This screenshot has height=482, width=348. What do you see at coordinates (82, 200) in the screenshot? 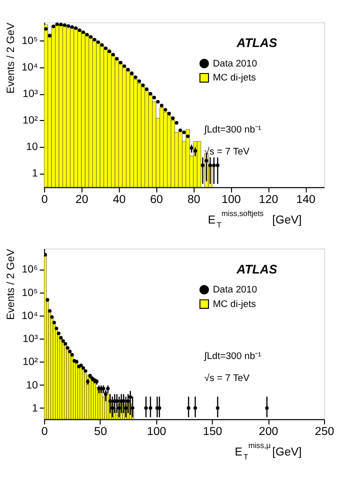
I see `x-tick-label: 20` at bounding box center [82, 200].